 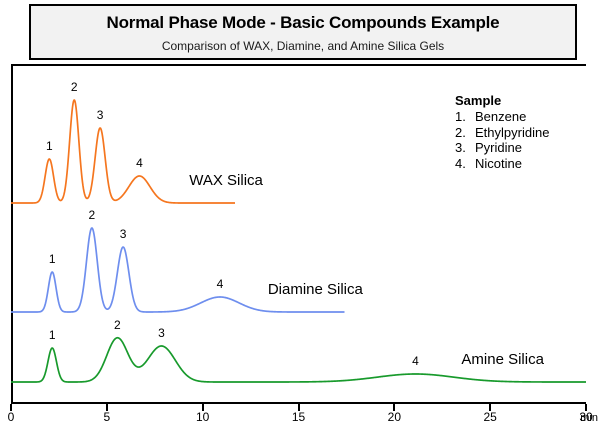 I want to click on trace-label-1: Diamine Silica, so click(x=315, y=289).